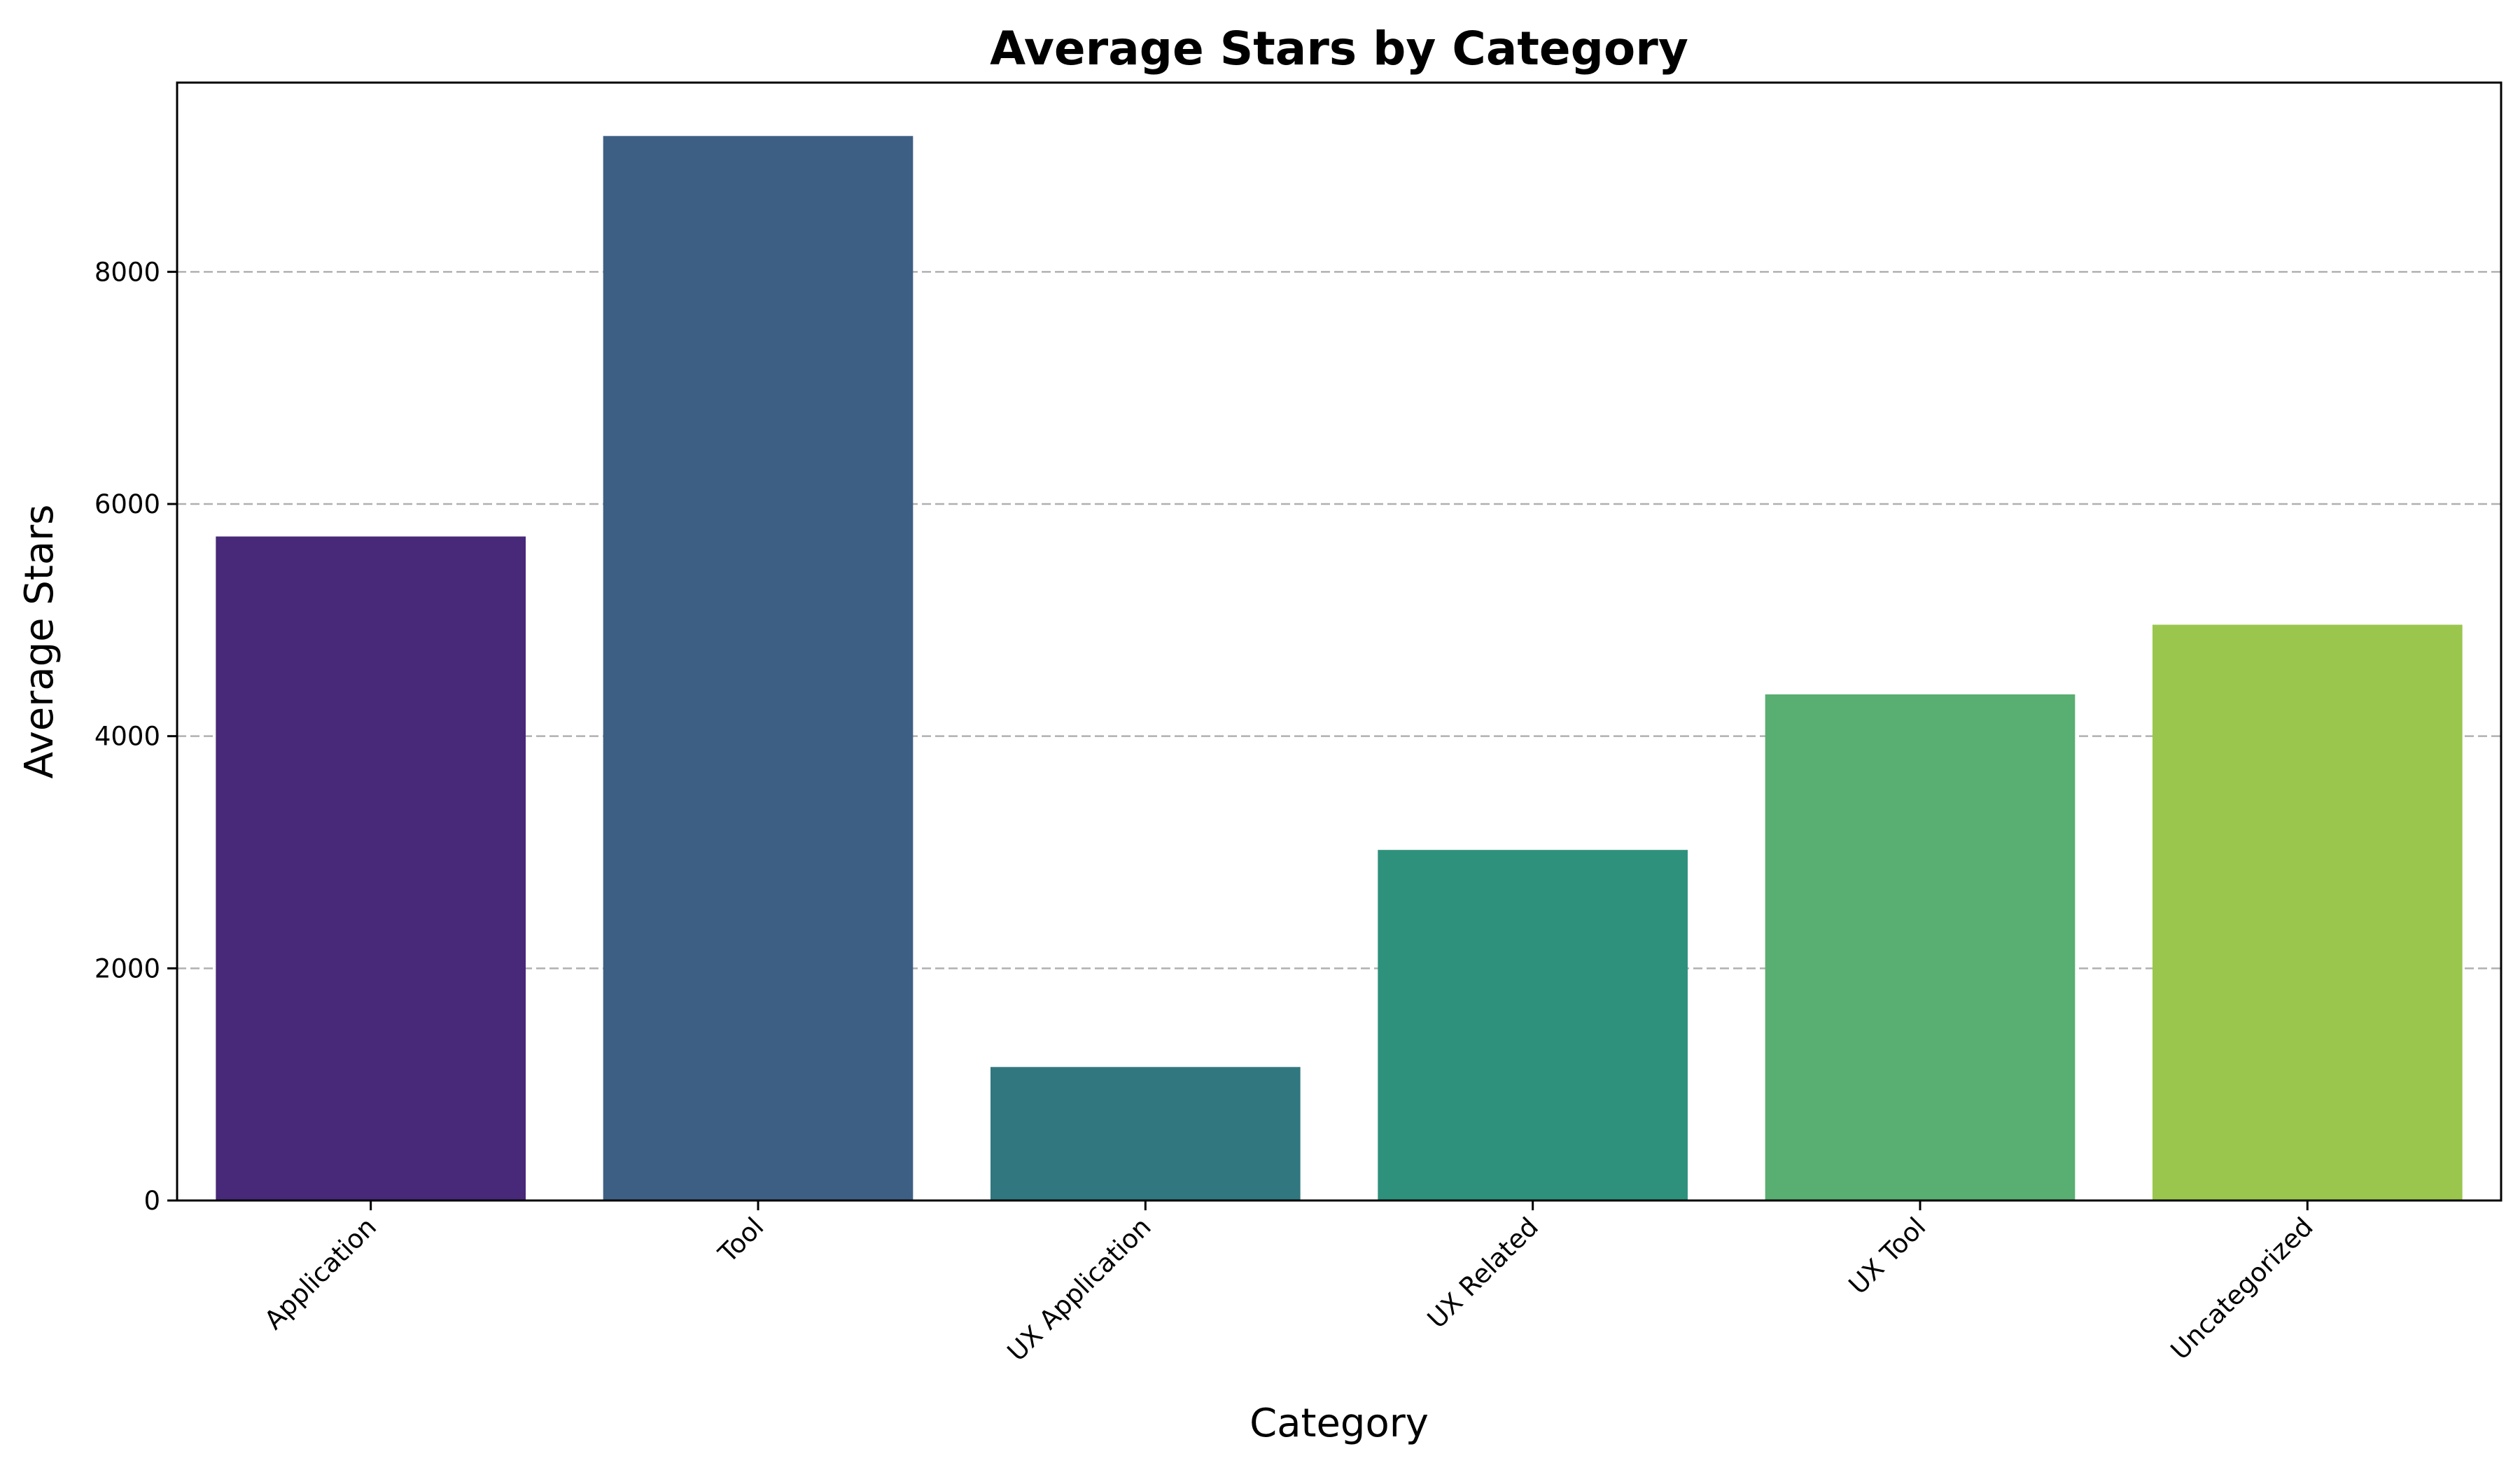 The image size is (2520, 1470). I want to click on x-axis-title: Category, so click(1339, 1423).